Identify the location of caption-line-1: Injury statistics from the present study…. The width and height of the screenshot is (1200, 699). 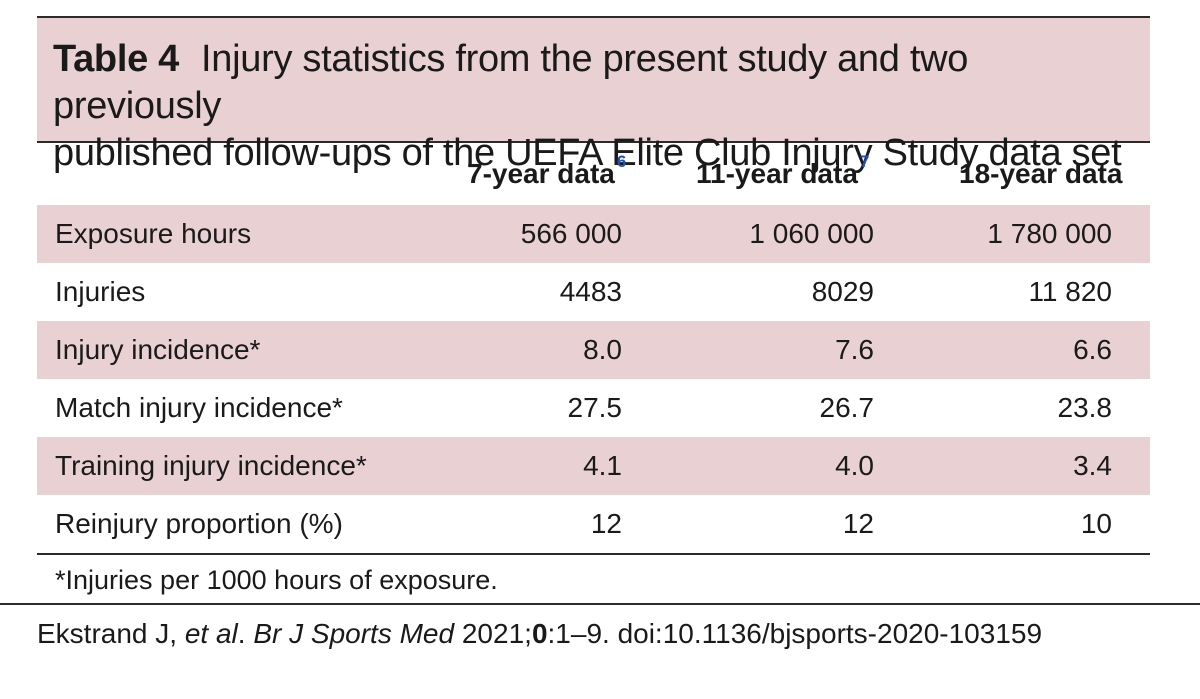
(511, 82).